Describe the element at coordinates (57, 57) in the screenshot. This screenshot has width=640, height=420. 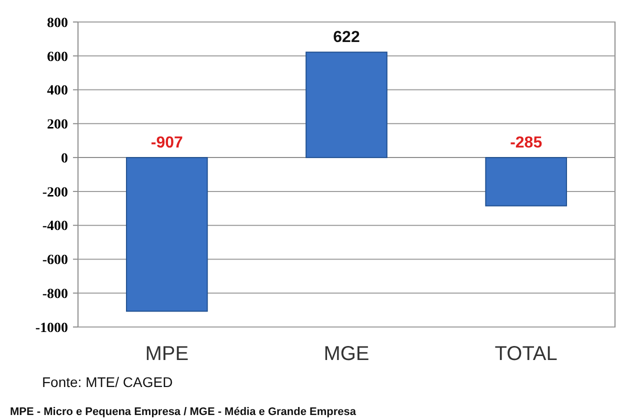
I see `y-tick-label: 600` at that location.